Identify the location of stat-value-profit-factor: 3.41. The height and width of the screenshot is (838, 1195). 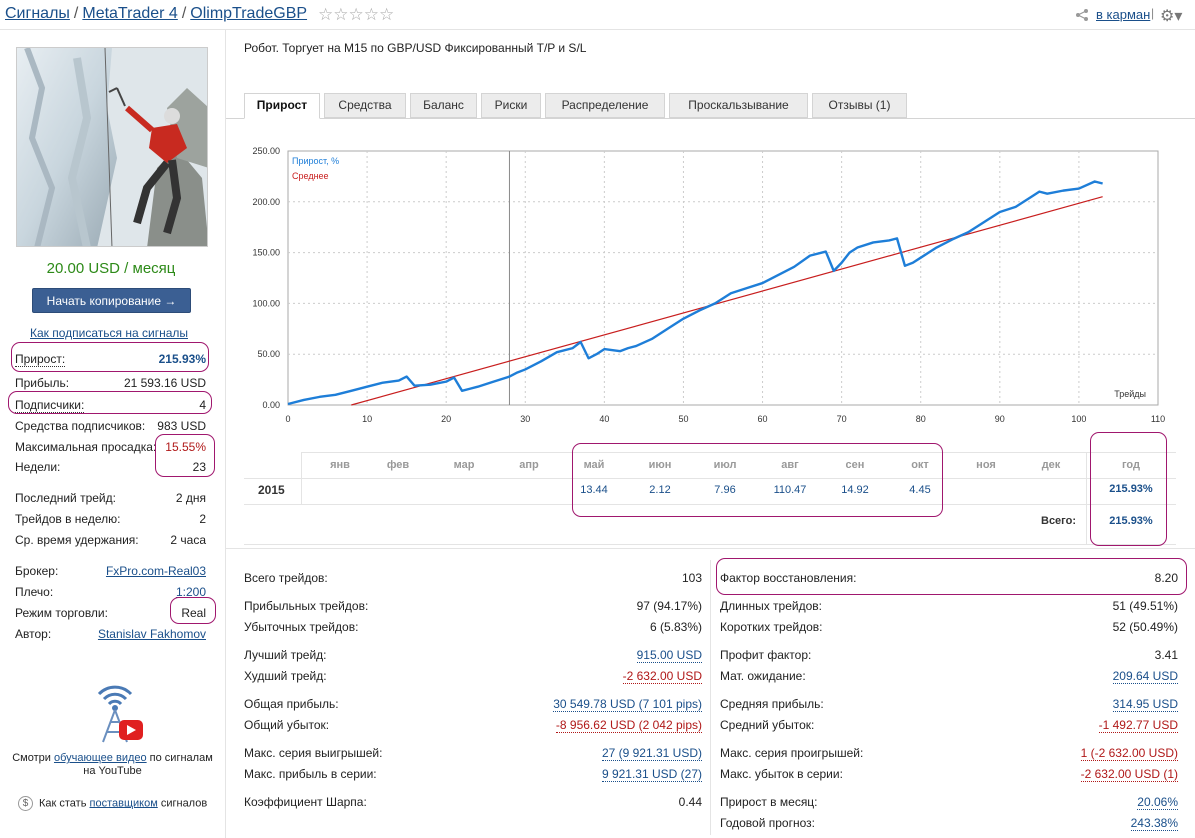
(1166, 655).